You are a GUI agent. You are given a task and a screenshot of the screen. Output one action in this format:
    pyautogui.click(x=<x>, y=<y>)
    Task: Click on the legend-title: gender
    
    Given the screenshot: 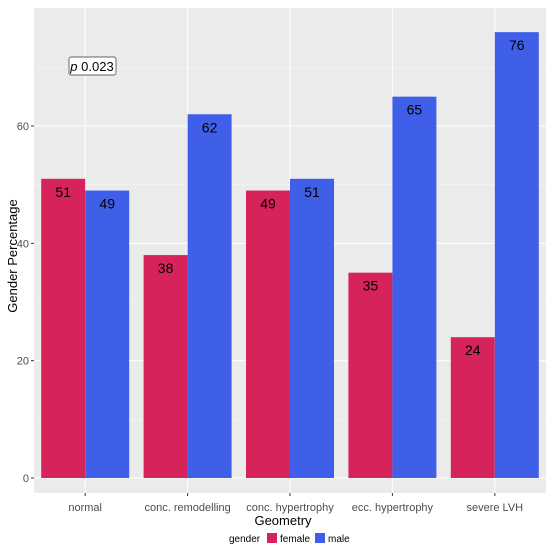 What is the action you would take?
    pyautogui.click(x=245, y=539)
    